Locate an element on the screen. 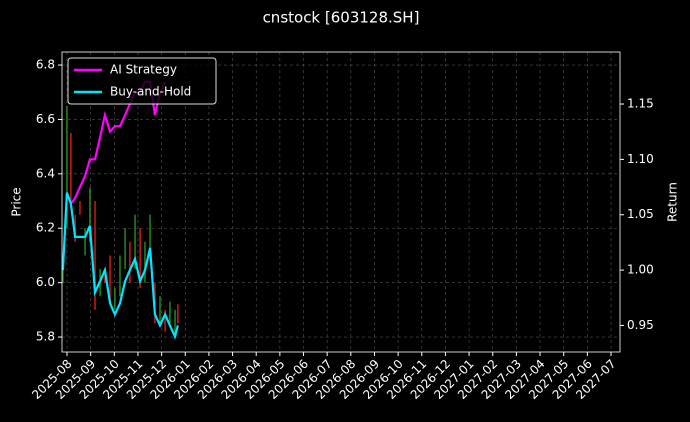 Image resolution: width=690 pixels, height=422 pixels. y-tick-label: 6.6 is located at coordinates (45, 119).